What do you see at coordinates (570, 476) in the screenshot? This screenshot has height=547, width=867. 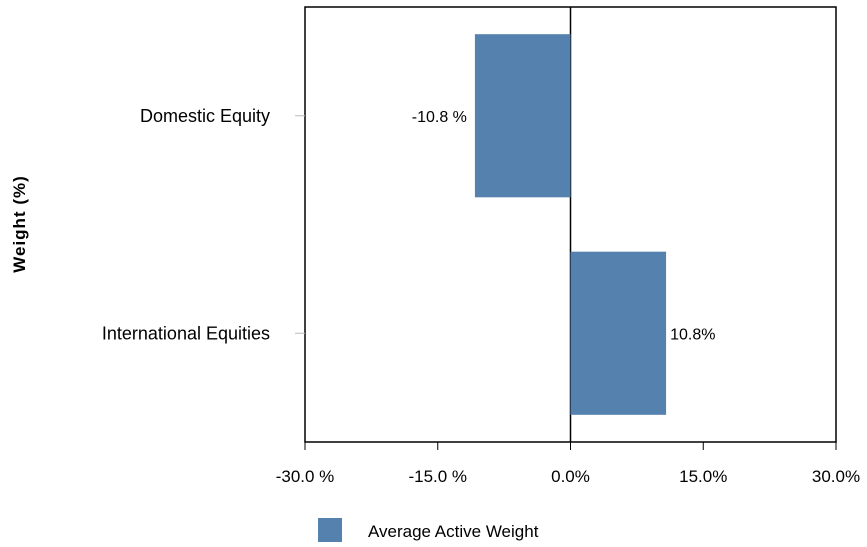 I see `x-tick-label: 0.0%` at bounding box center [570, 476].